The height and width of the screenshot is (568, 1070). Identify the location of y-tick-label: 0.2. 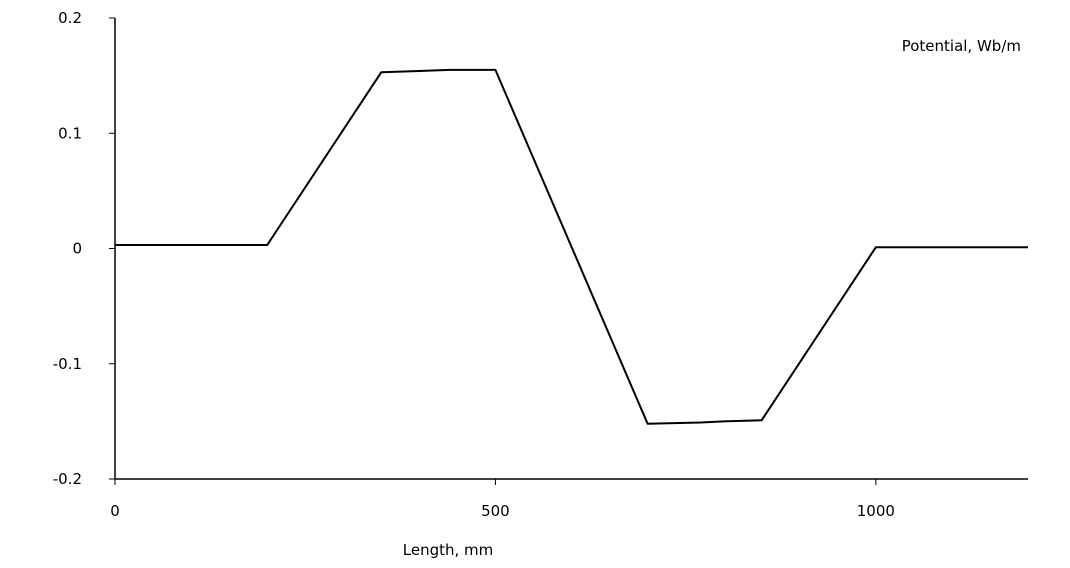
(70, 18).